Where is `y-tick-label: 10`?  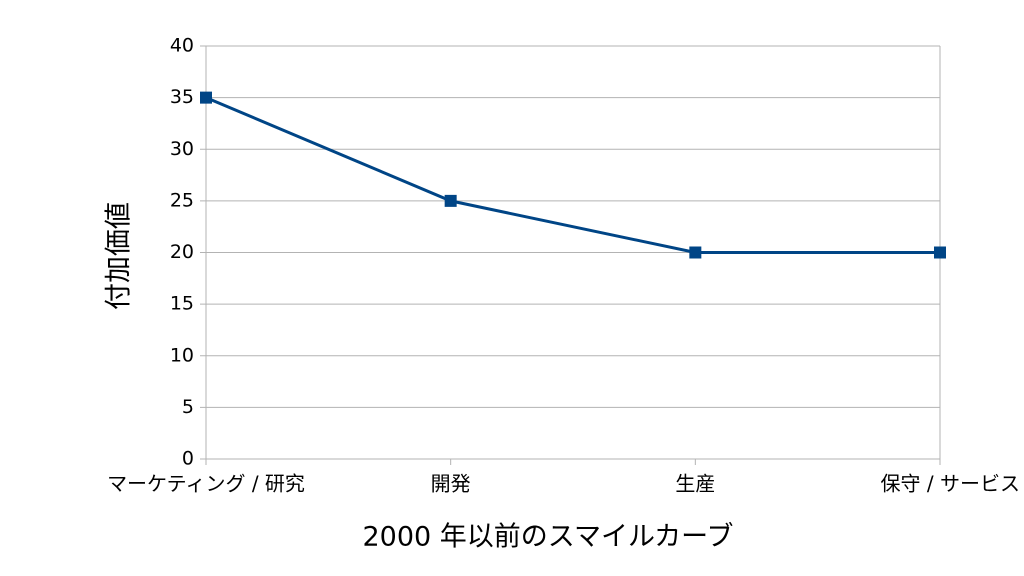
y-tick-label: 10 is located at coordinates (182, 355).